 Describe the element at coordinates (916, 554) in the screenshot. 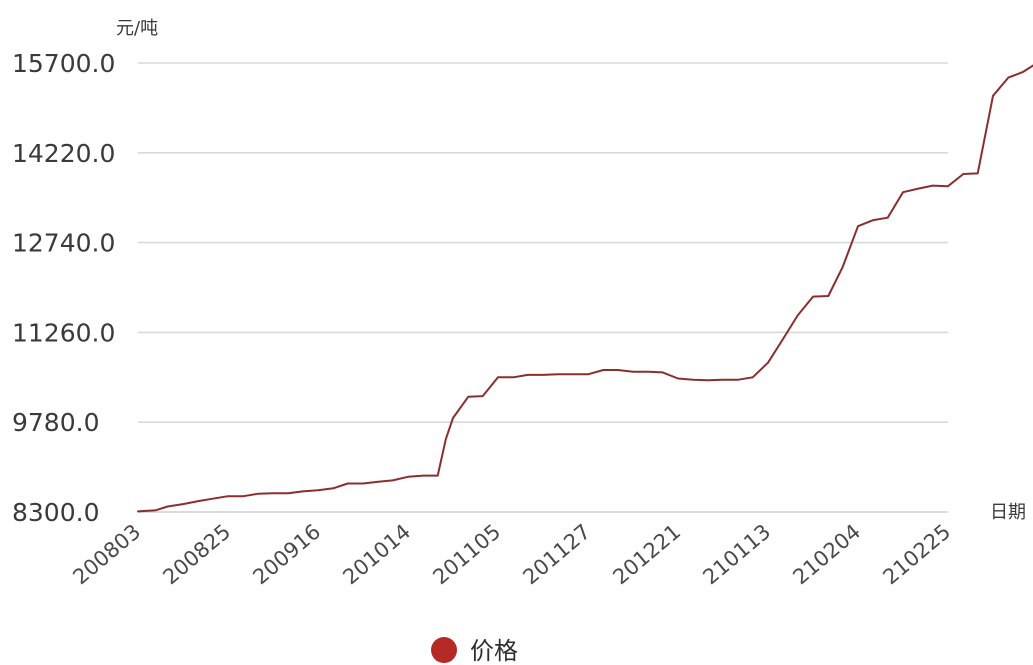

I see `x-tick-label: 210225` at that location.